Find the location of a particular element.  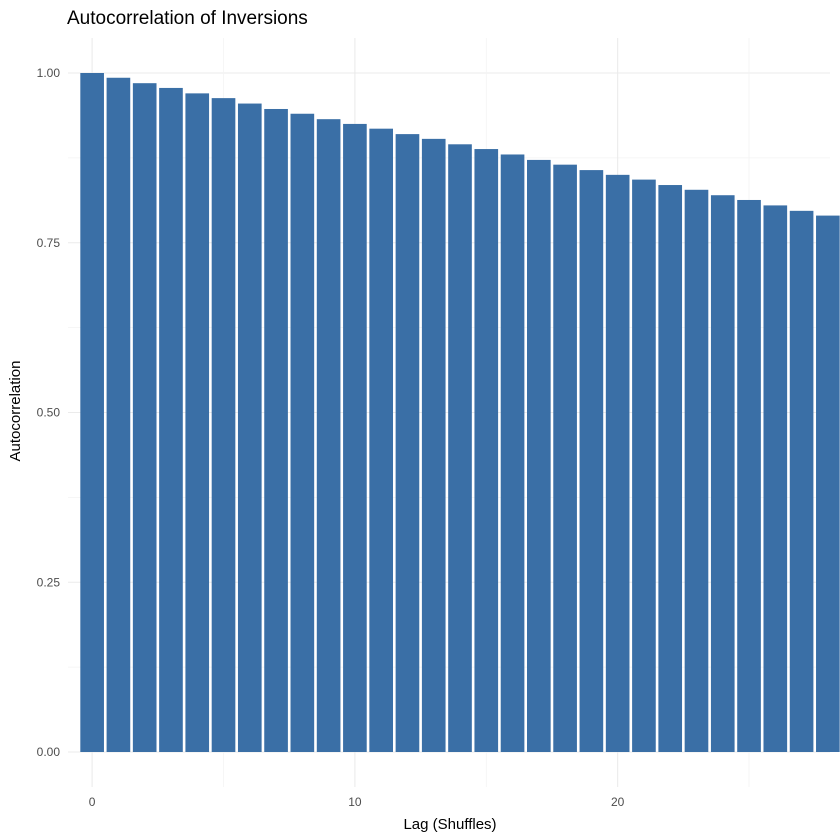

y-tick-label: 0.25 is located at coordinates (49, 582).